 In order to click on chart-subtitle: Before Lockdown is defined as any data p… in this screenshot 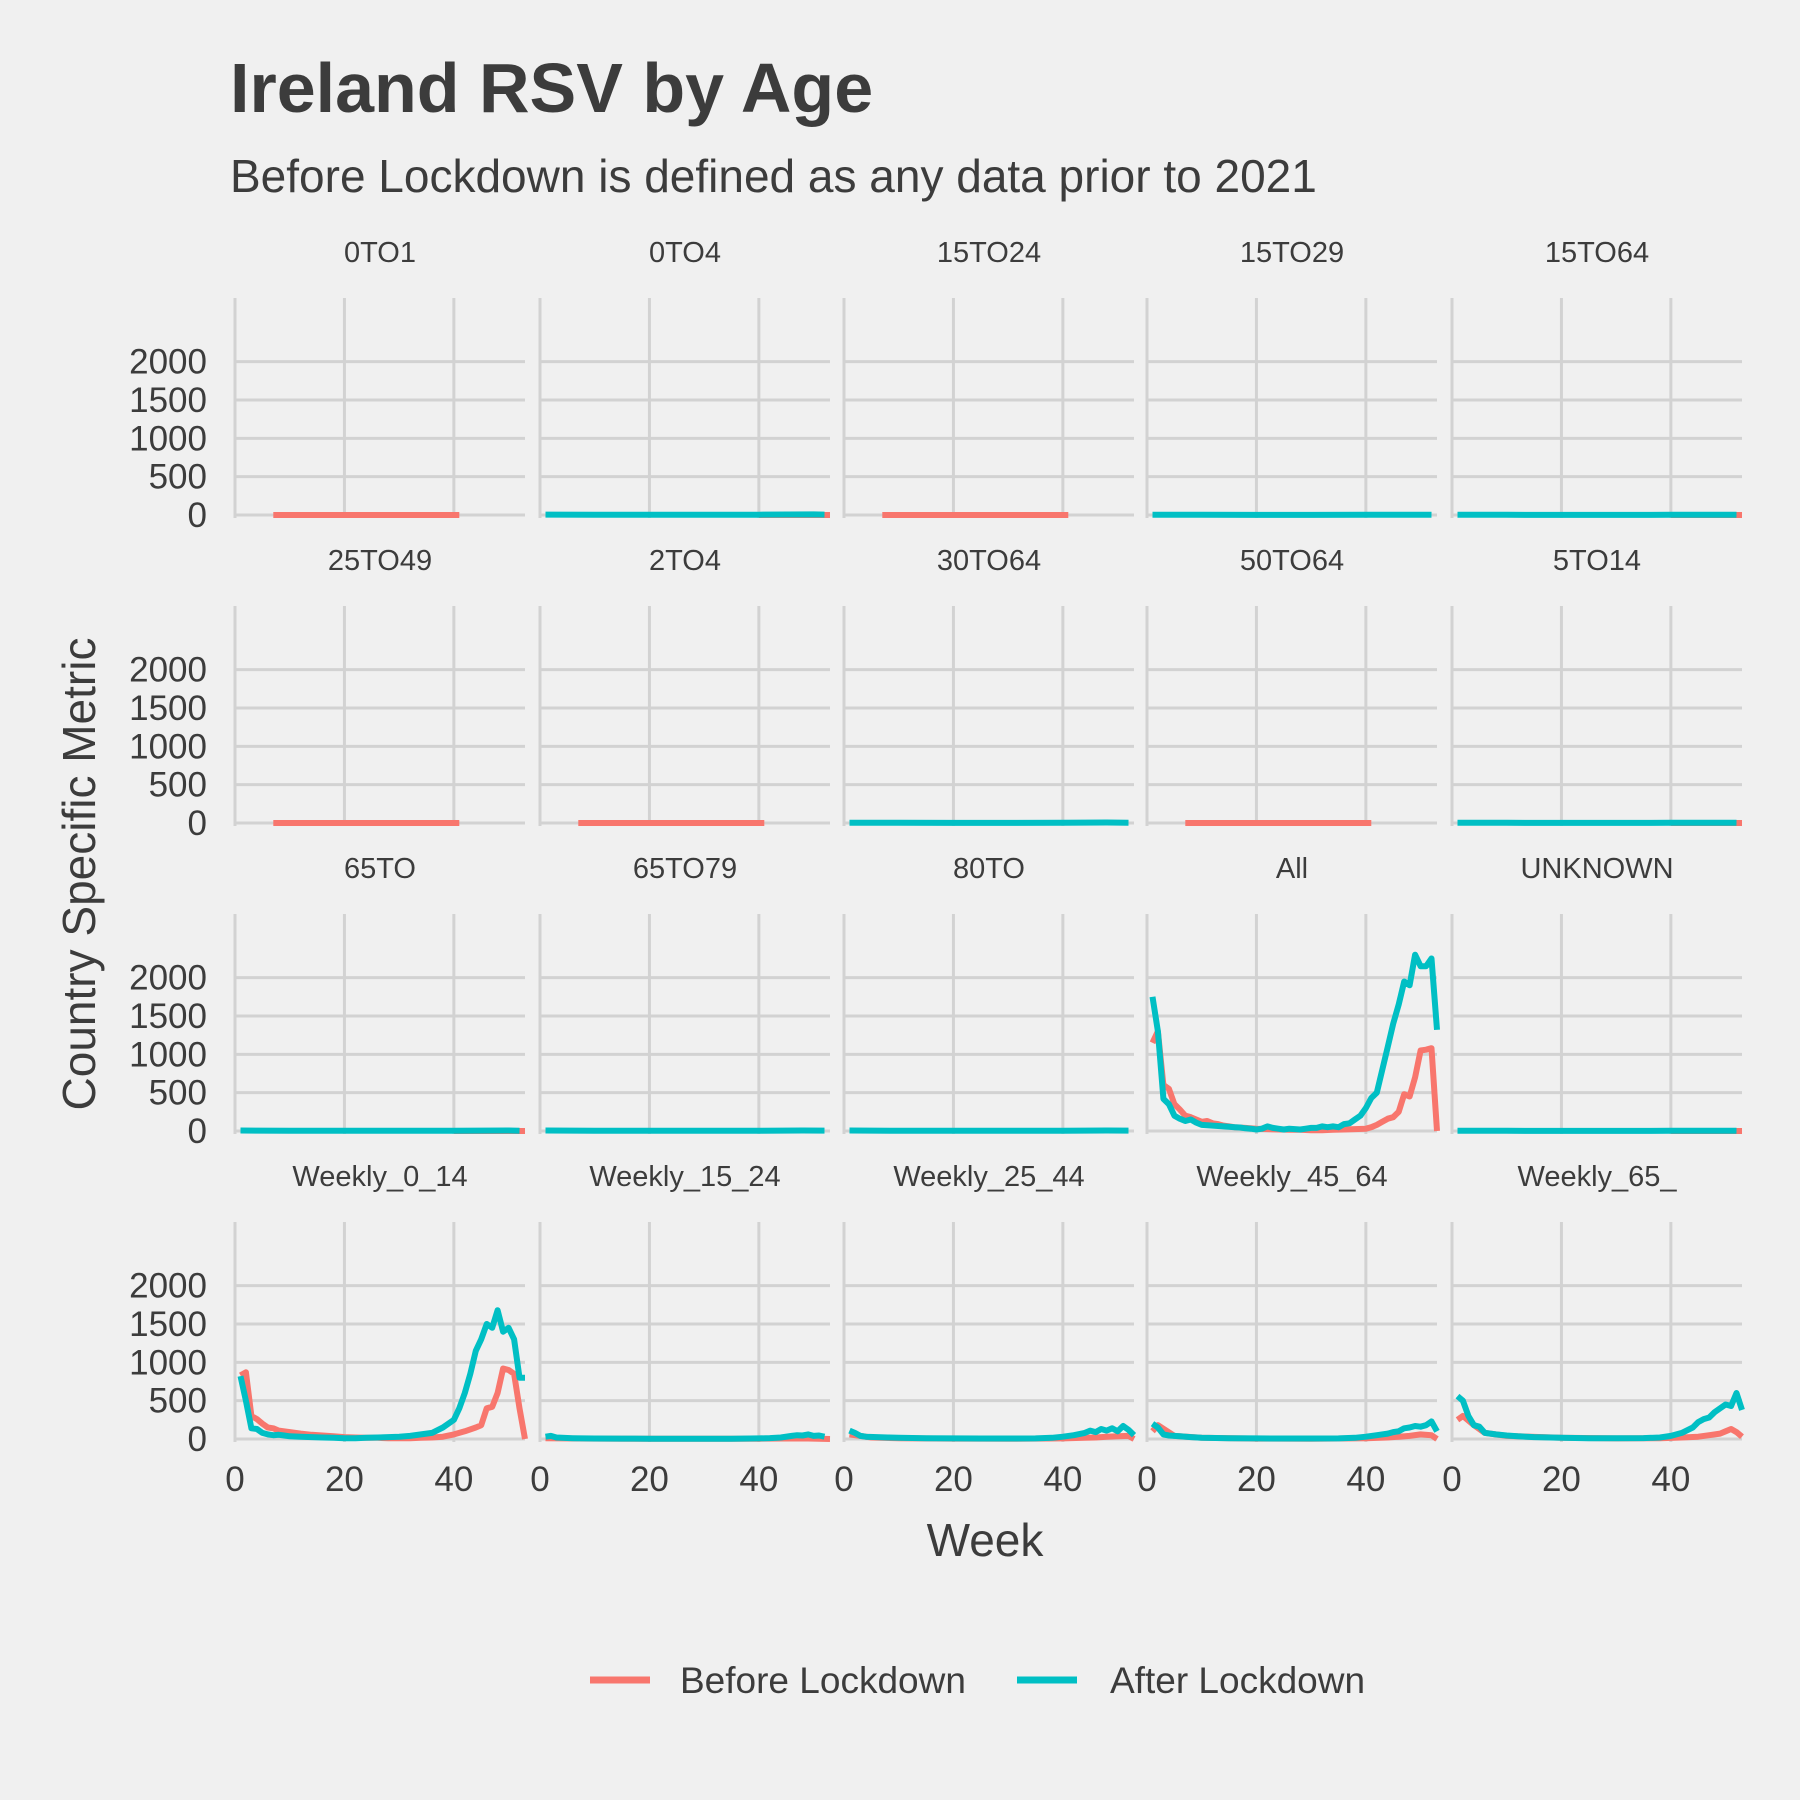, I will do `click(773, 176)`.